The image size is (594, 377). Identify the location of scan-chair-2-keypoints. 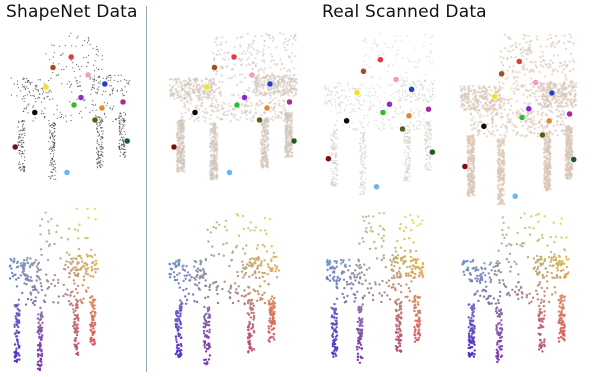
(379, 114).